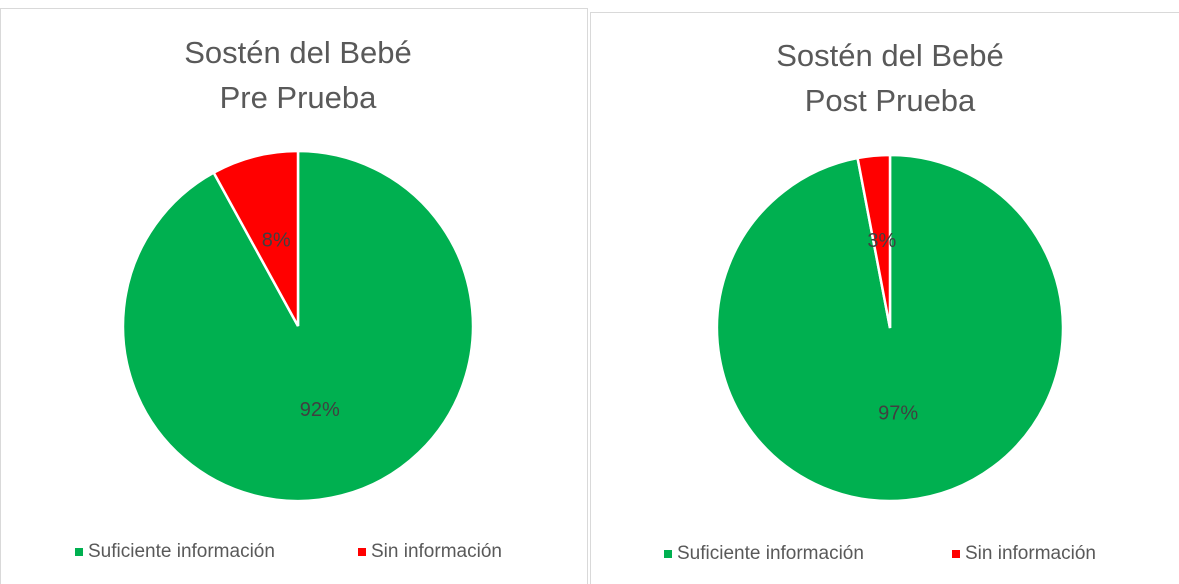  Describe the element at coordinates (898, 413) in the screenshot. I see `data-label: 97%` at that location.